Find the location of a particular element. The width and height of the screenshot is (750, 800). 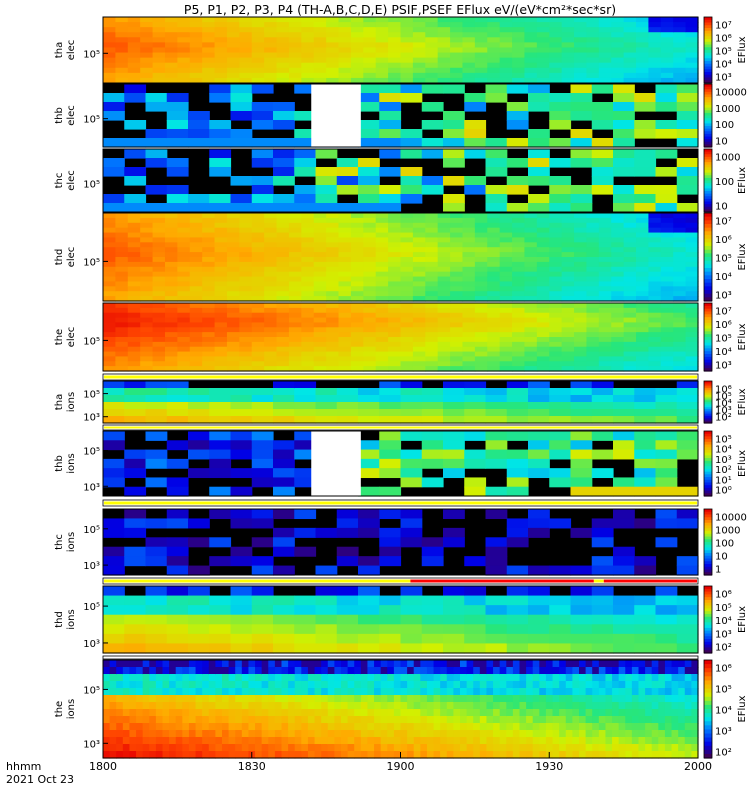

panel-thb-elec: thb elec 10⁵ 10000 1000 100 10 is located at coordinates (400, 115).